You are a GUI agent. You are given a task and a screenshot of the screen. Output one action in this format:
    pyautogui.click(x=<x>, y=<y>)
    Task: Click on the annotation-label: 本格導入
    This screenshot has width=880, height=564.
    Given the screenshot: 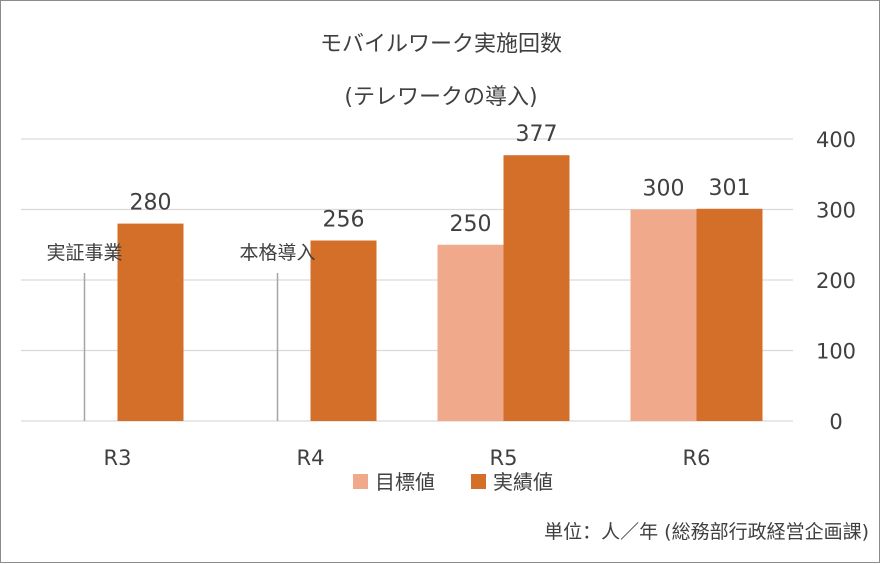 What is the action you would take?
    pyautogui.click(x=277, y=253)
    